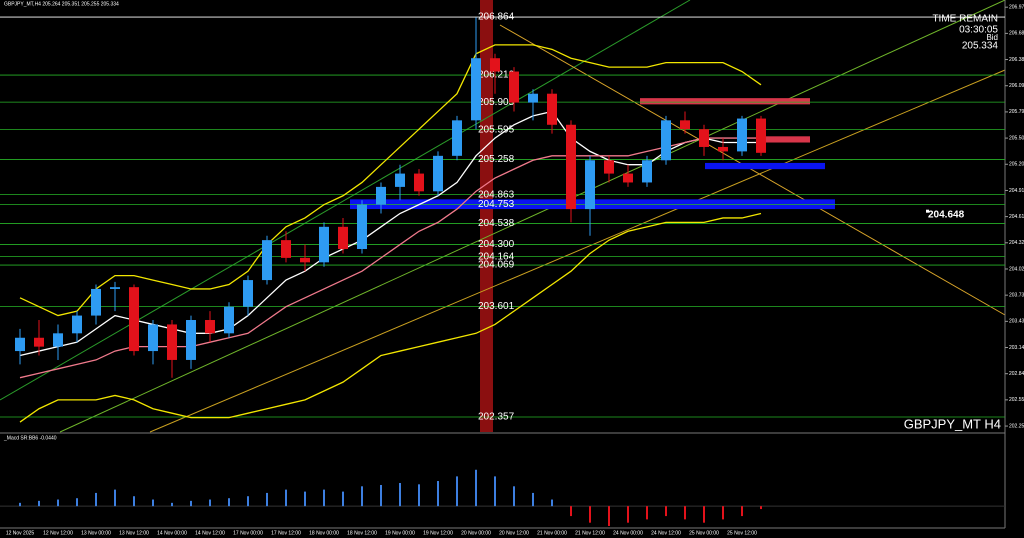 Image resolution: width=1024 pixels, height=538 pixels. I want to click on x-tick-label: 12 Nov 12:00, so click(58, 533).